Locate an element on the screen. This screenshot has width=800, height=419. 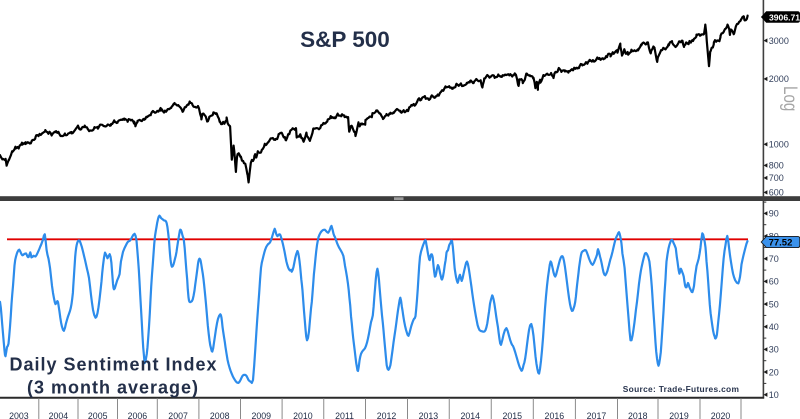
svg-text: S&P 500 is located at coordinates (345, 39).